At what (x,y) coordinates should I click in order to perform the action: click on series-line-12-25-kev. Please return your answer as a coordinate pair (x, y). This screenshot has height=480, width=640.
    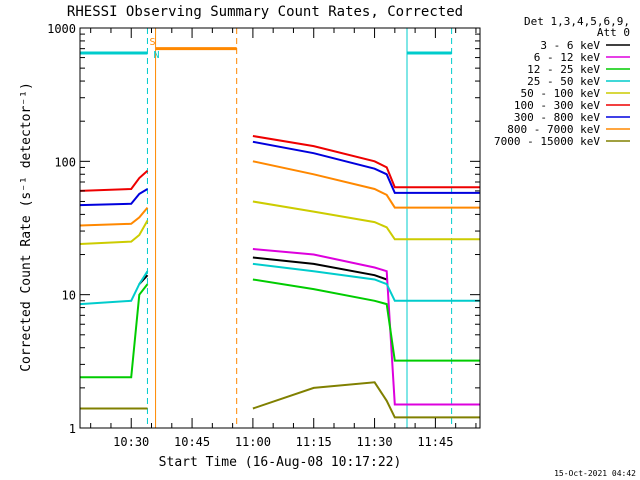
    Looking at the image, I should click on (280, 328).